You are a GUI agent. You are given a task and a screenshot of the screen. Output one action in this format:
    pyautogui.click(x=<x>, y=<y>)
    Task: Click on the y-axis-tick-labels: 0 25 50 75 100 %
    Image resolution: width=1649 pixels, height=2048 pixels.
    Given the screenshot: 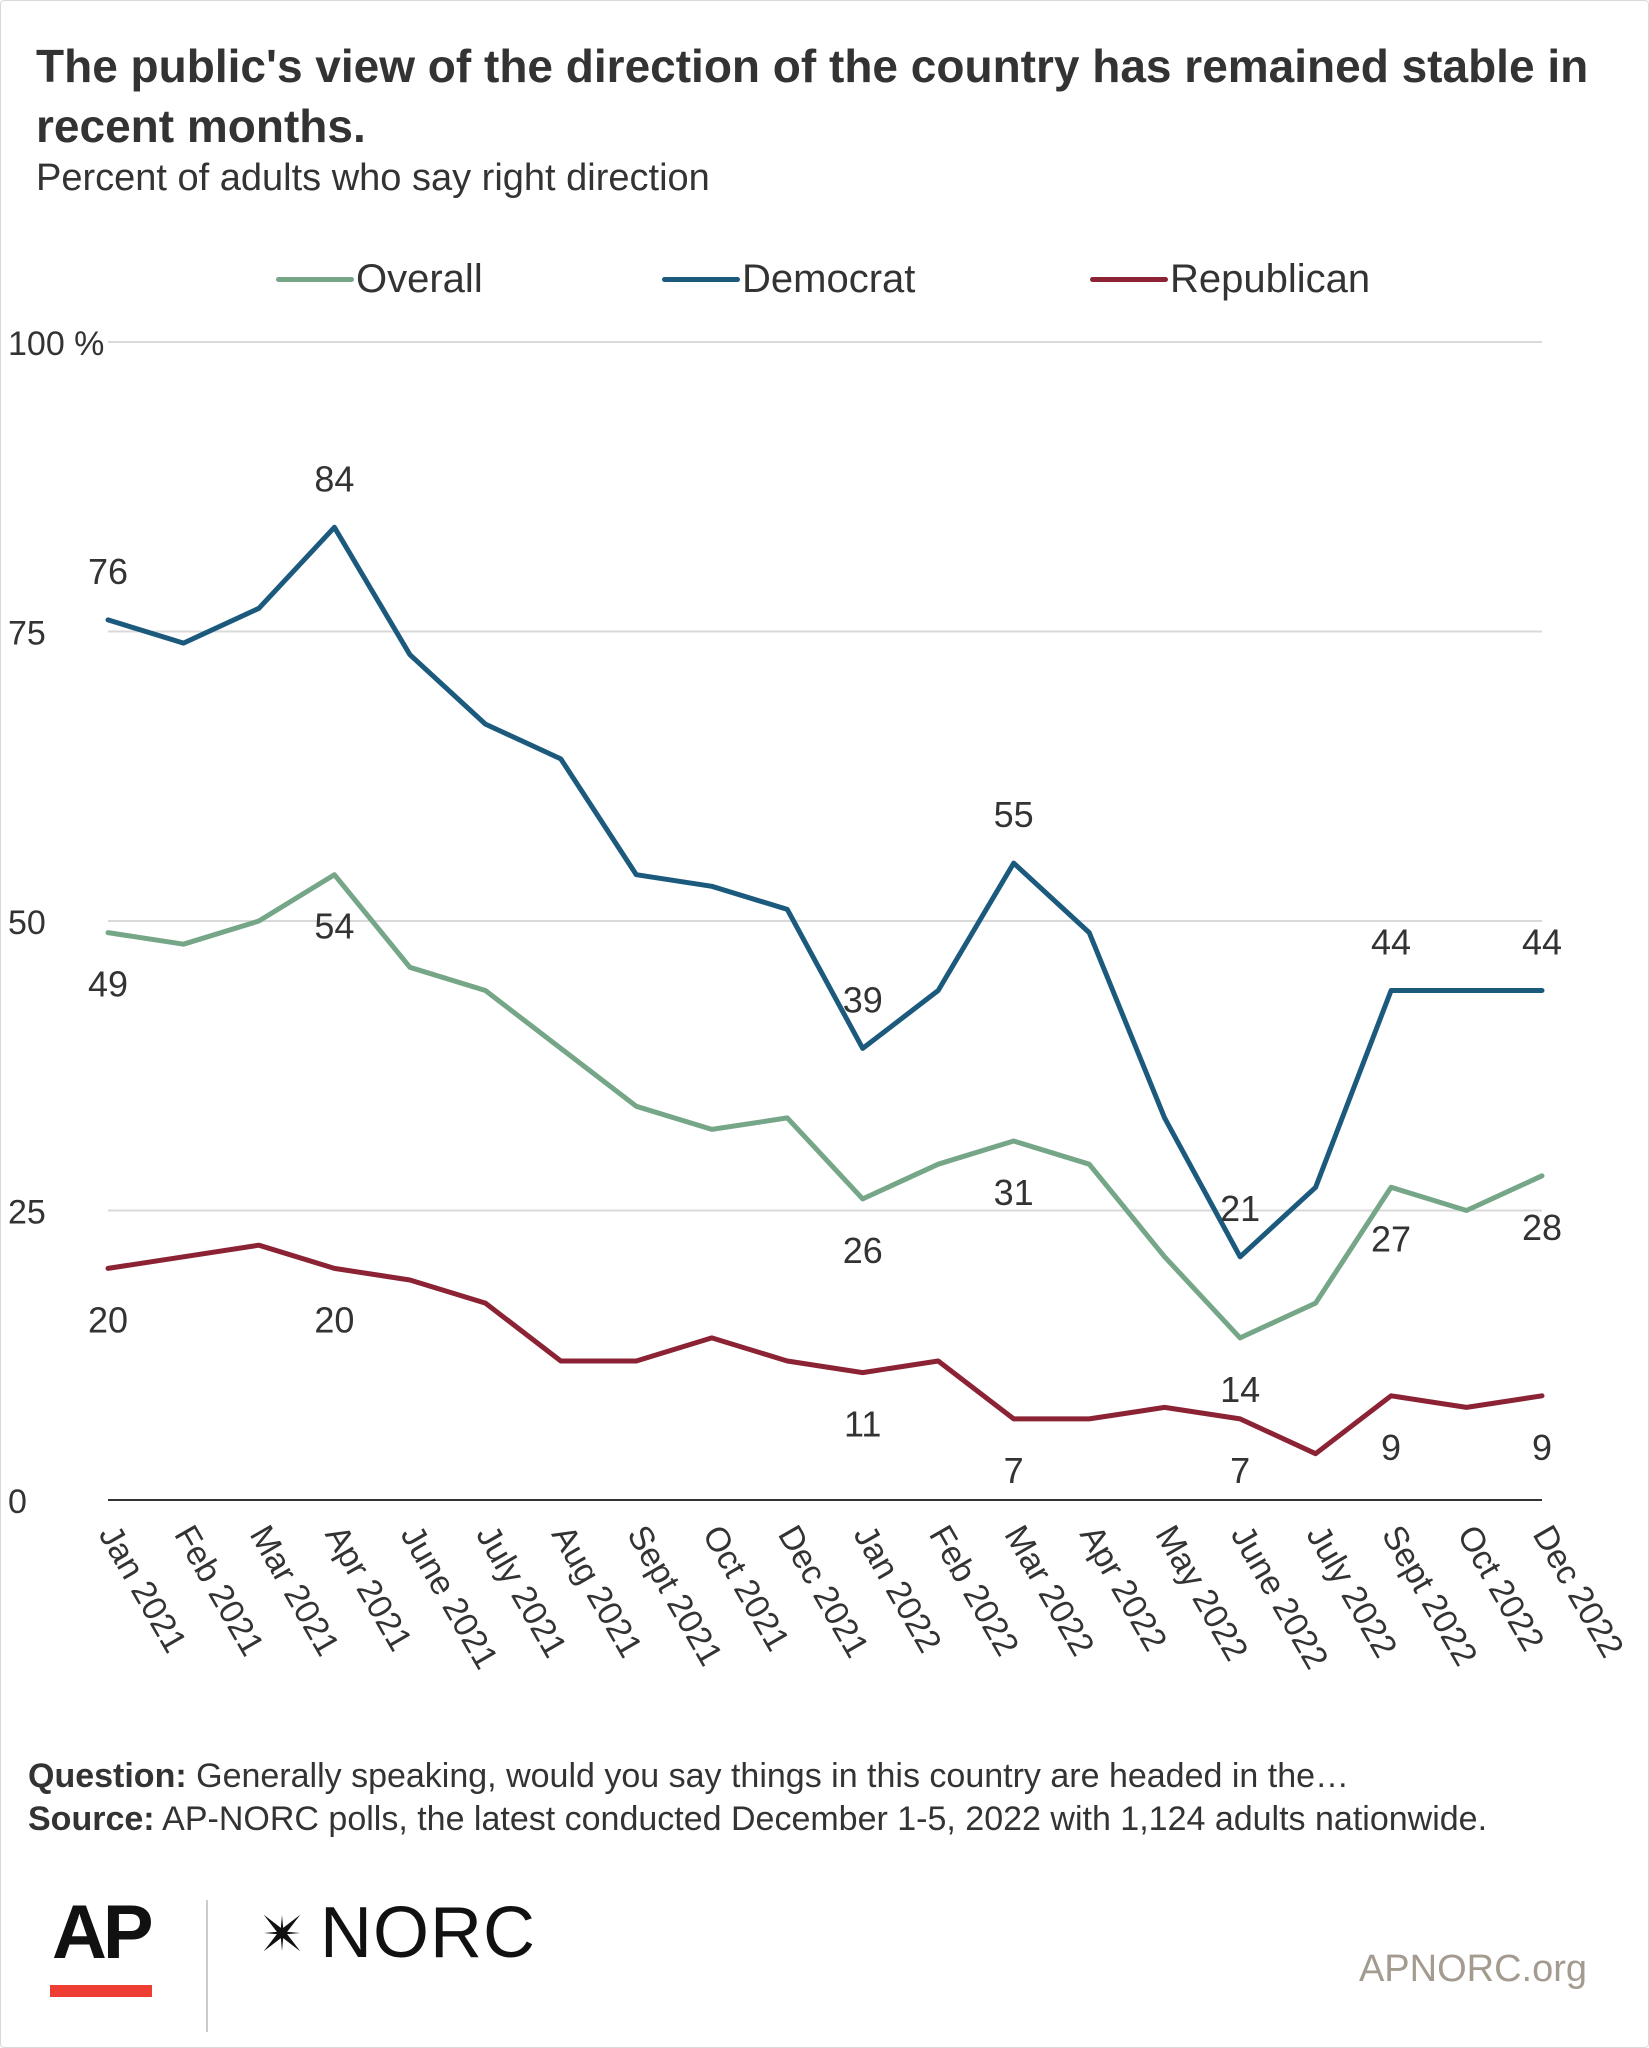 What is the action you would take?
    pyautogui.click(x=56, y=923)
    